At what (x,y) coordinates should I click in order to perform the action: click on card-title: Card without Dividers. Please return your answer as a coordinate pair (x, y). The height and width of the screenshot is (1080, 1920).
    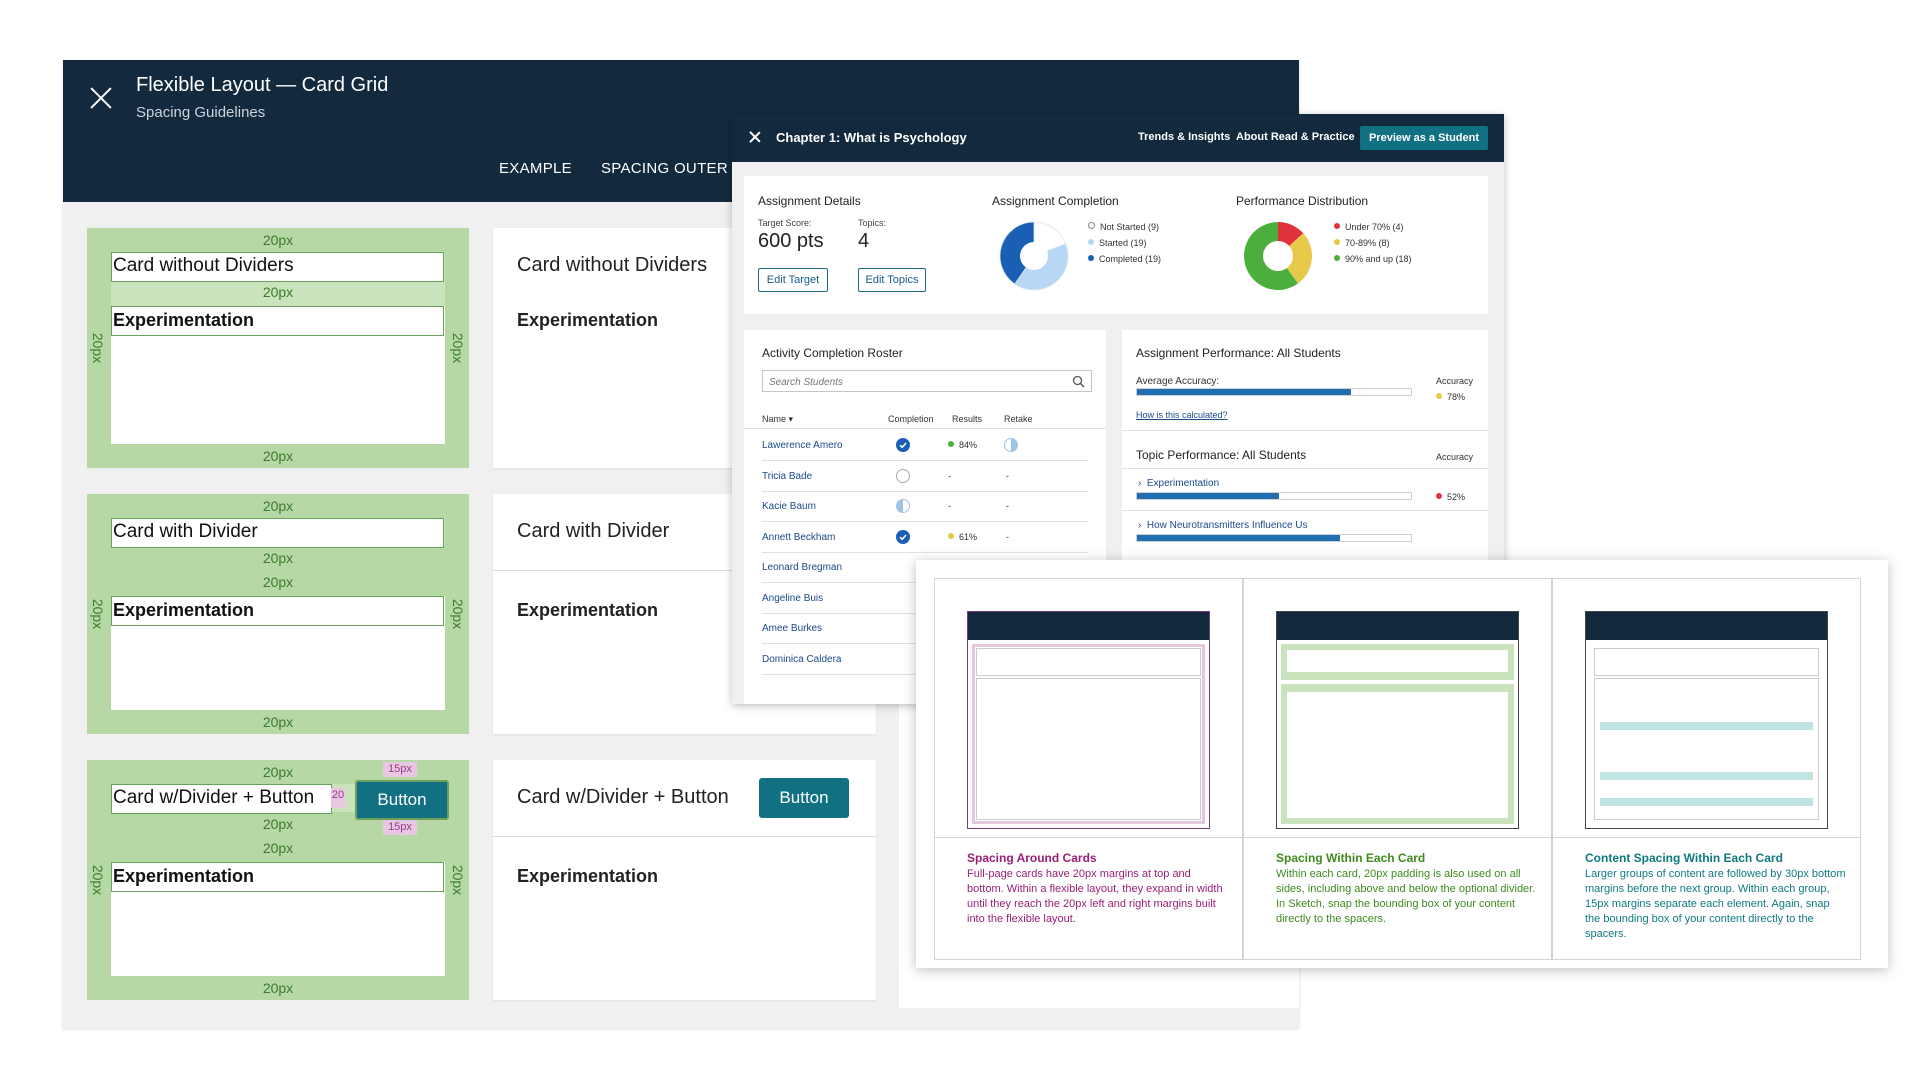
    Looking at the image, I should click on (612, 265).